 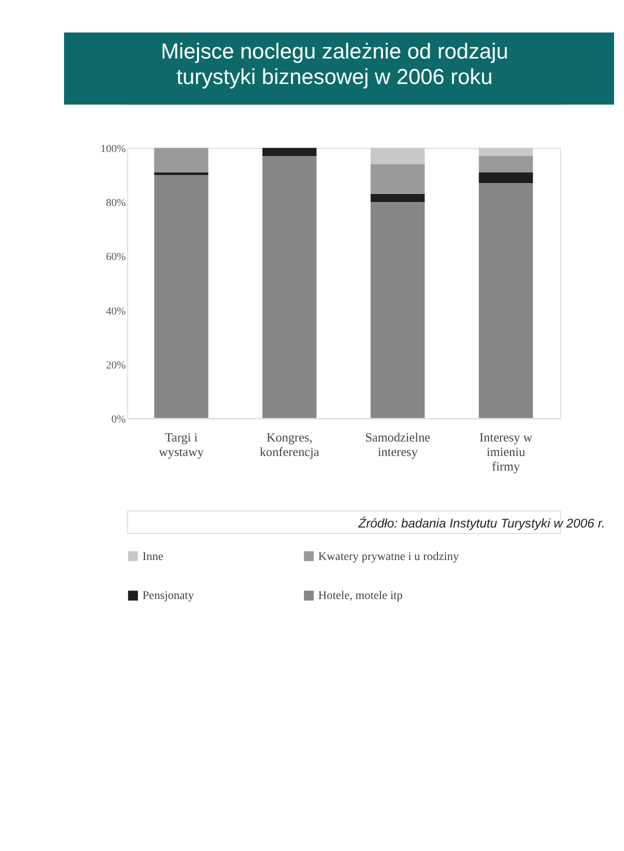 What do you see at coordinates (116, 365) in the screenshot?
I see `y-tick-label: 20%` at bounding box center [116, 365].